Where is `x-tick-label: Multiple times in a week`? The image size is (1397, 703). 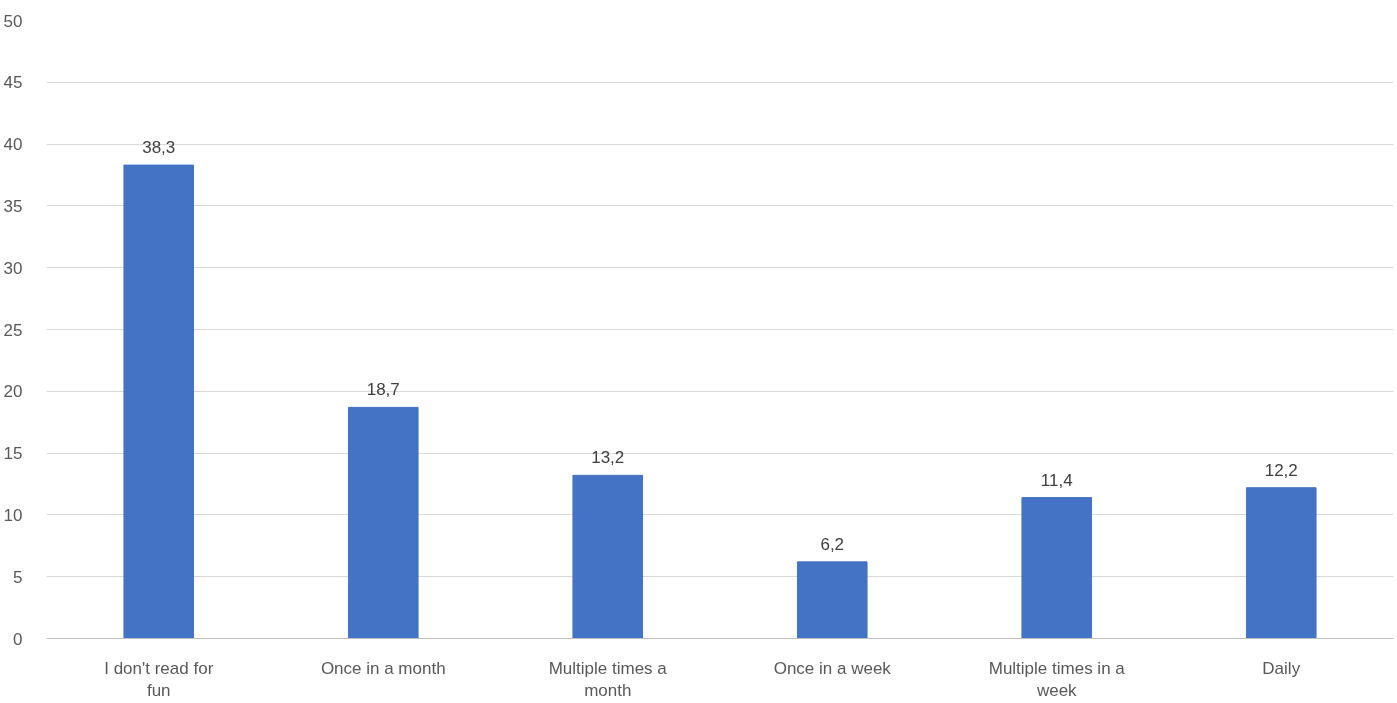
x-tick-label: Multiple times in a week is located at coordinates (1057, 679).